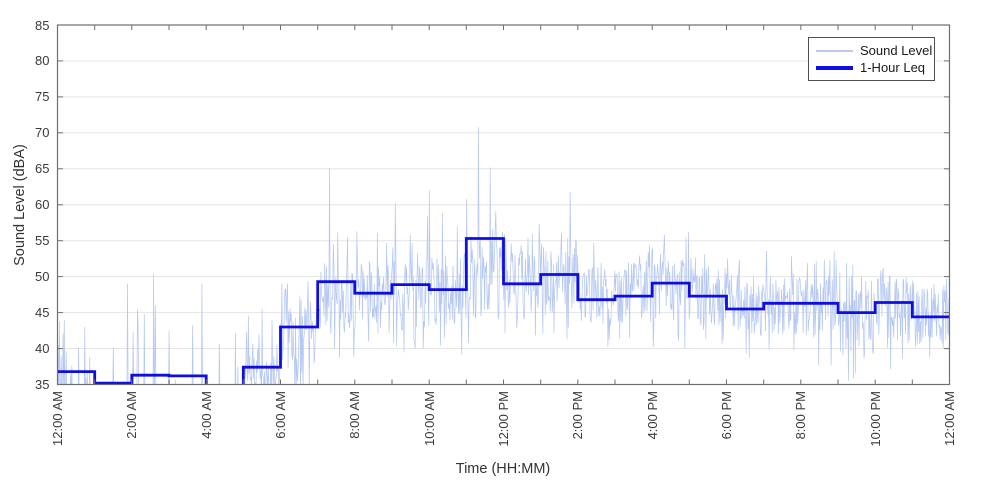 The width and height of the screenshot is (1000, 500). What do you see at coordinates (132, 415) in the screenshot?
I see `x-tick-label: 2:00 AM` at bounding box center [132, 415].